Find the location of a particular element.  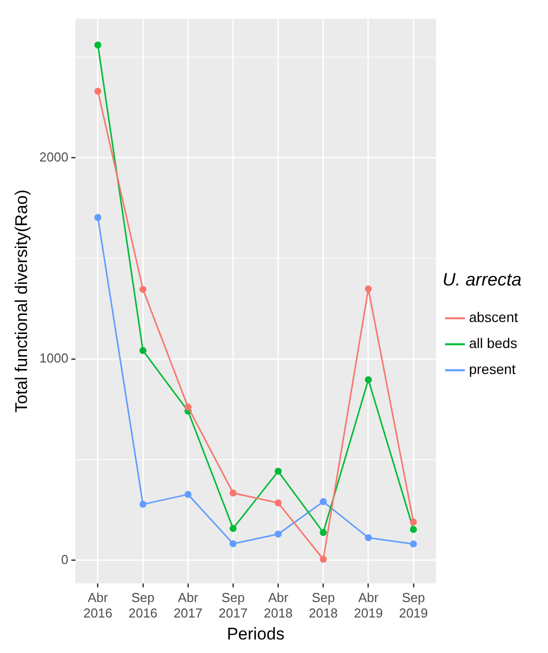

y-tick-label: 0 is located at coordinates (64, 559).